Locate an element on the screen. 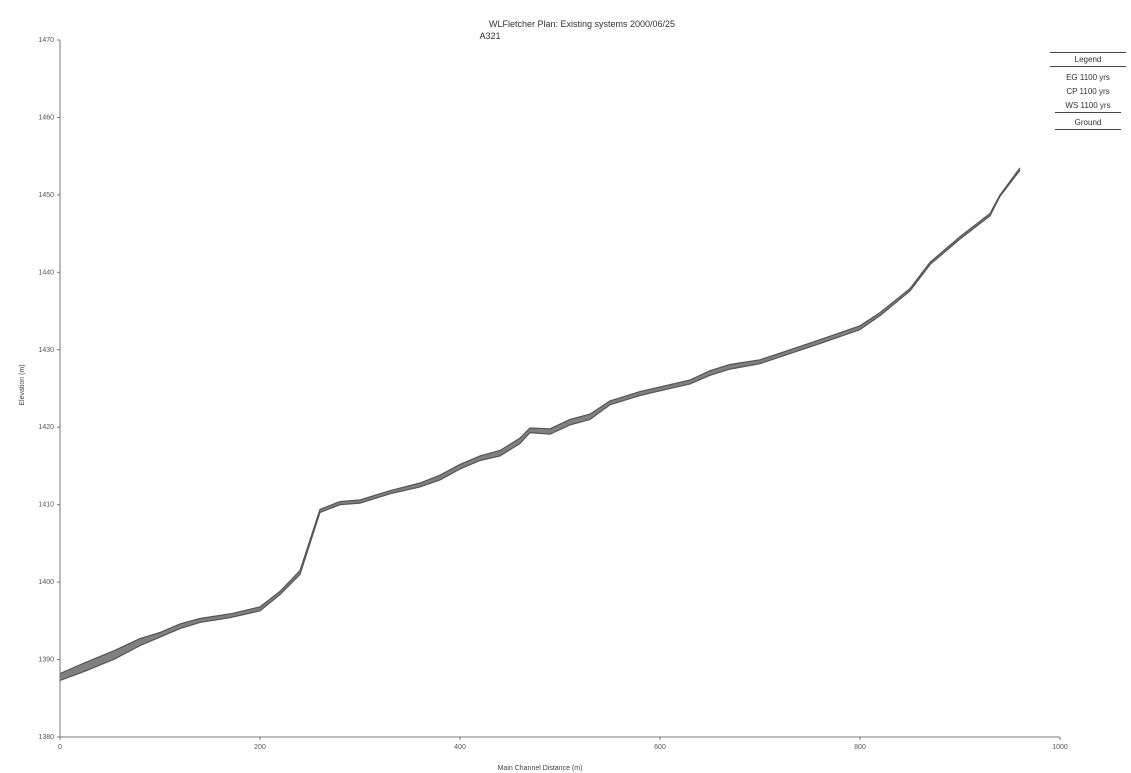  legend-item-ground: Ground is located at coordinates (1088, 124).